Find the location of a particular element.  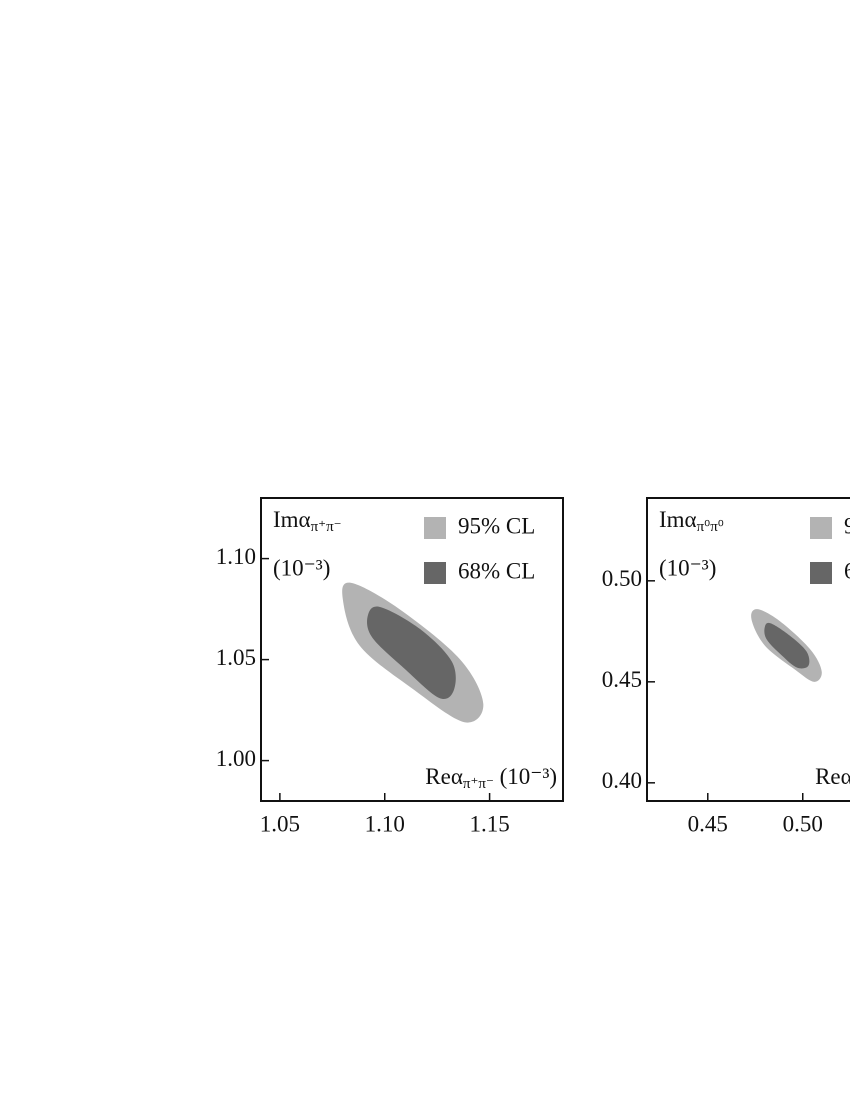

y-axis-label: Imαπ⁰π⁰ is located at coordinates (691, 521).